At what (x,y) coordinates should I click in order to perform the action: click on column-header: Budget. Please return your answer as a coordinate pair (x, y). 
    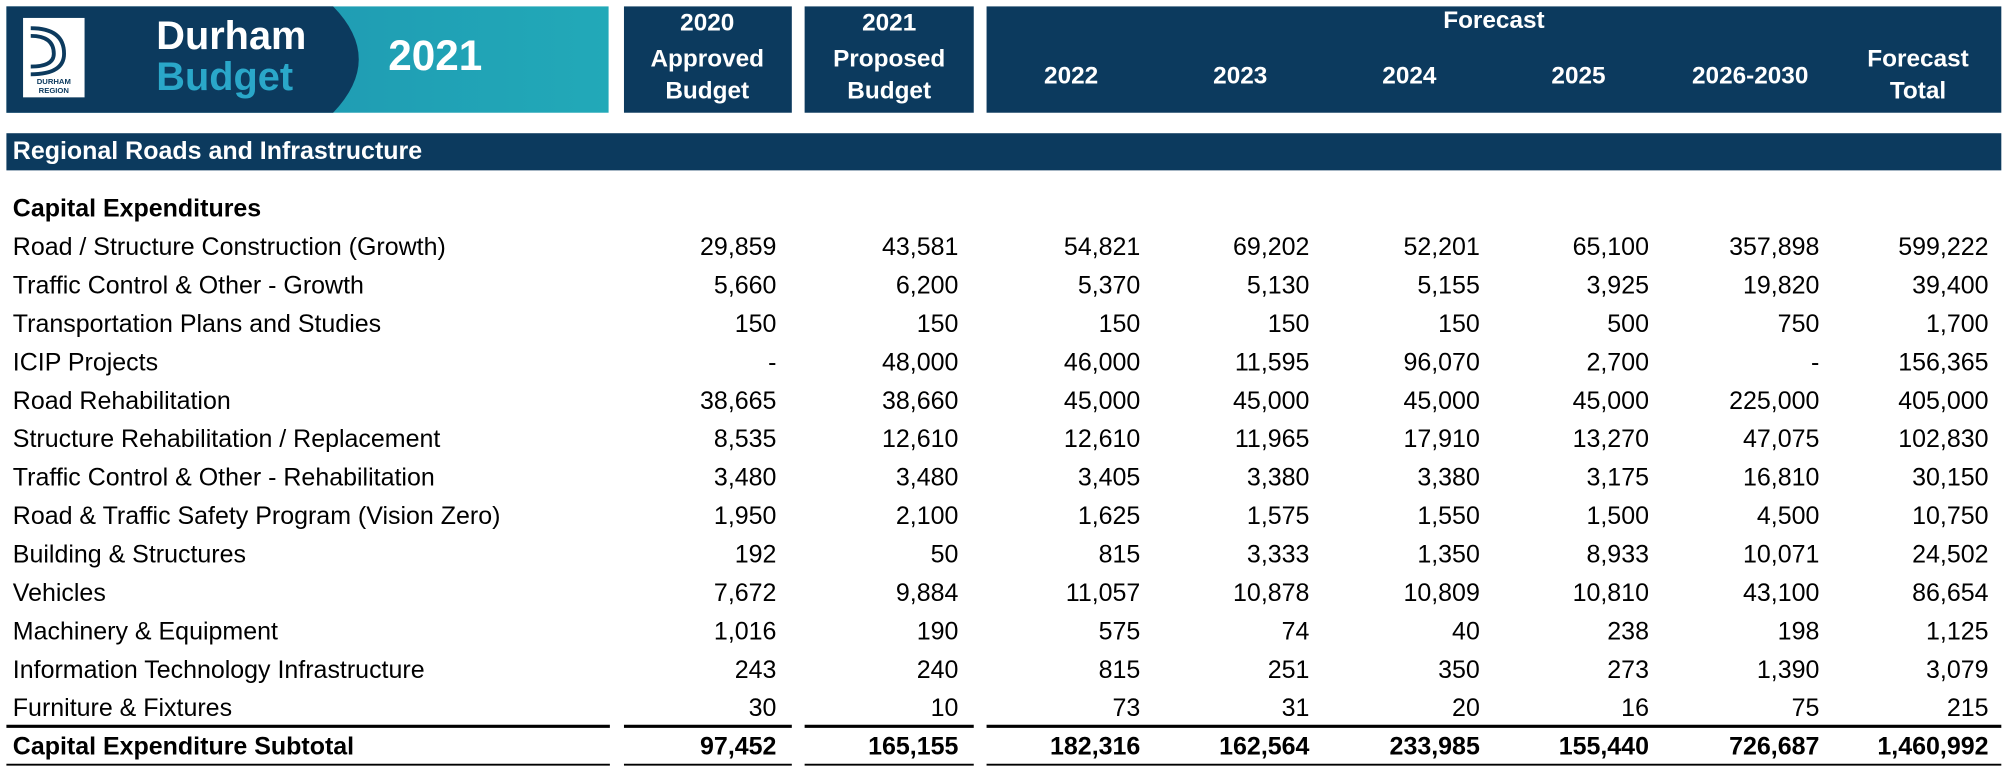
    Looking at the image, I should click on (707, 91).